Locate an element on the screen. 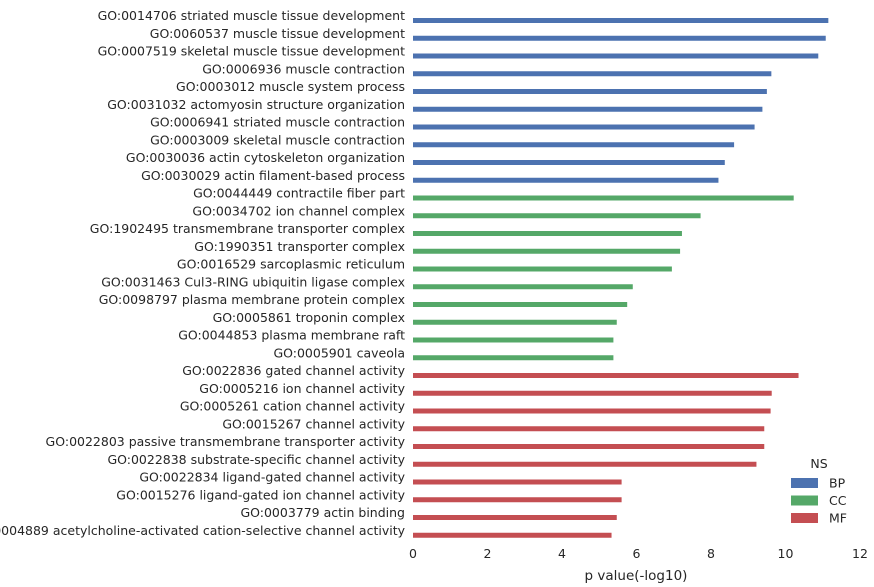 Image resolution: width=874 pixels, height=587 pixels. category-label: GO:0015267 channel activity is located at coordinates (313, 423).